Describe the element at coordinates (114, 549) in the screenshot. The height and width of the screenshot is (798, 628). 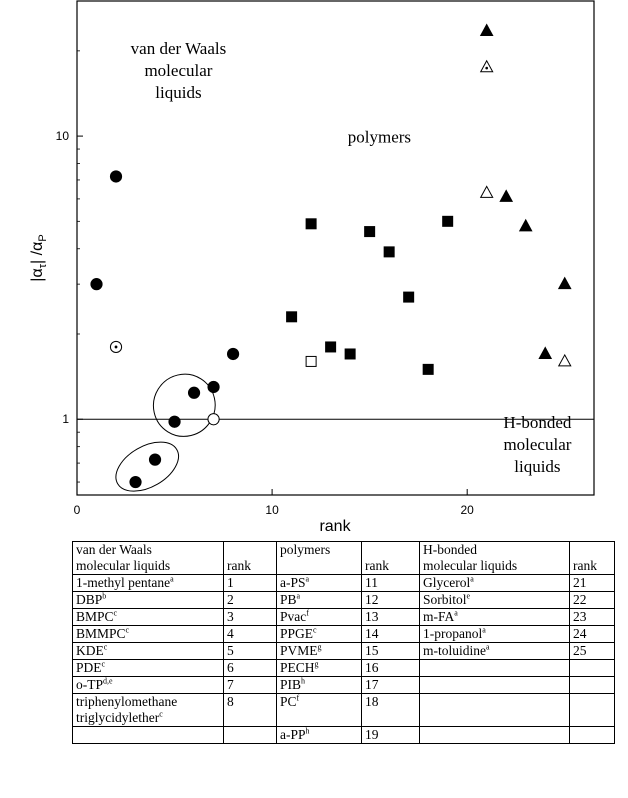
I see `header-vdw-line1: van der Waals` at that location.